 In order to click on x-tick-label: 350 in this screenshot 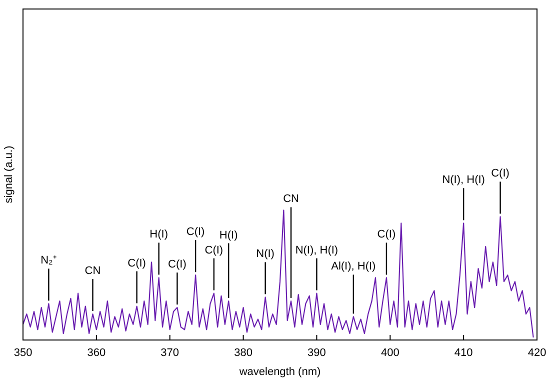, I will do `click(23, 352)`.